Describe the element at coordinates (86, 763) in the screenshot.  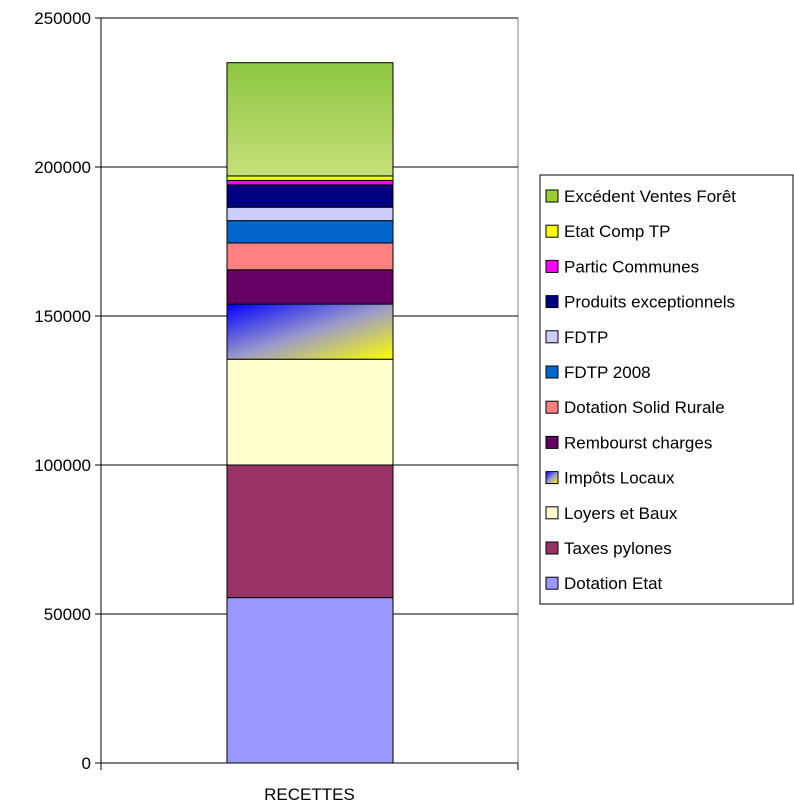
I see `y-tick-label: 0` at that location.